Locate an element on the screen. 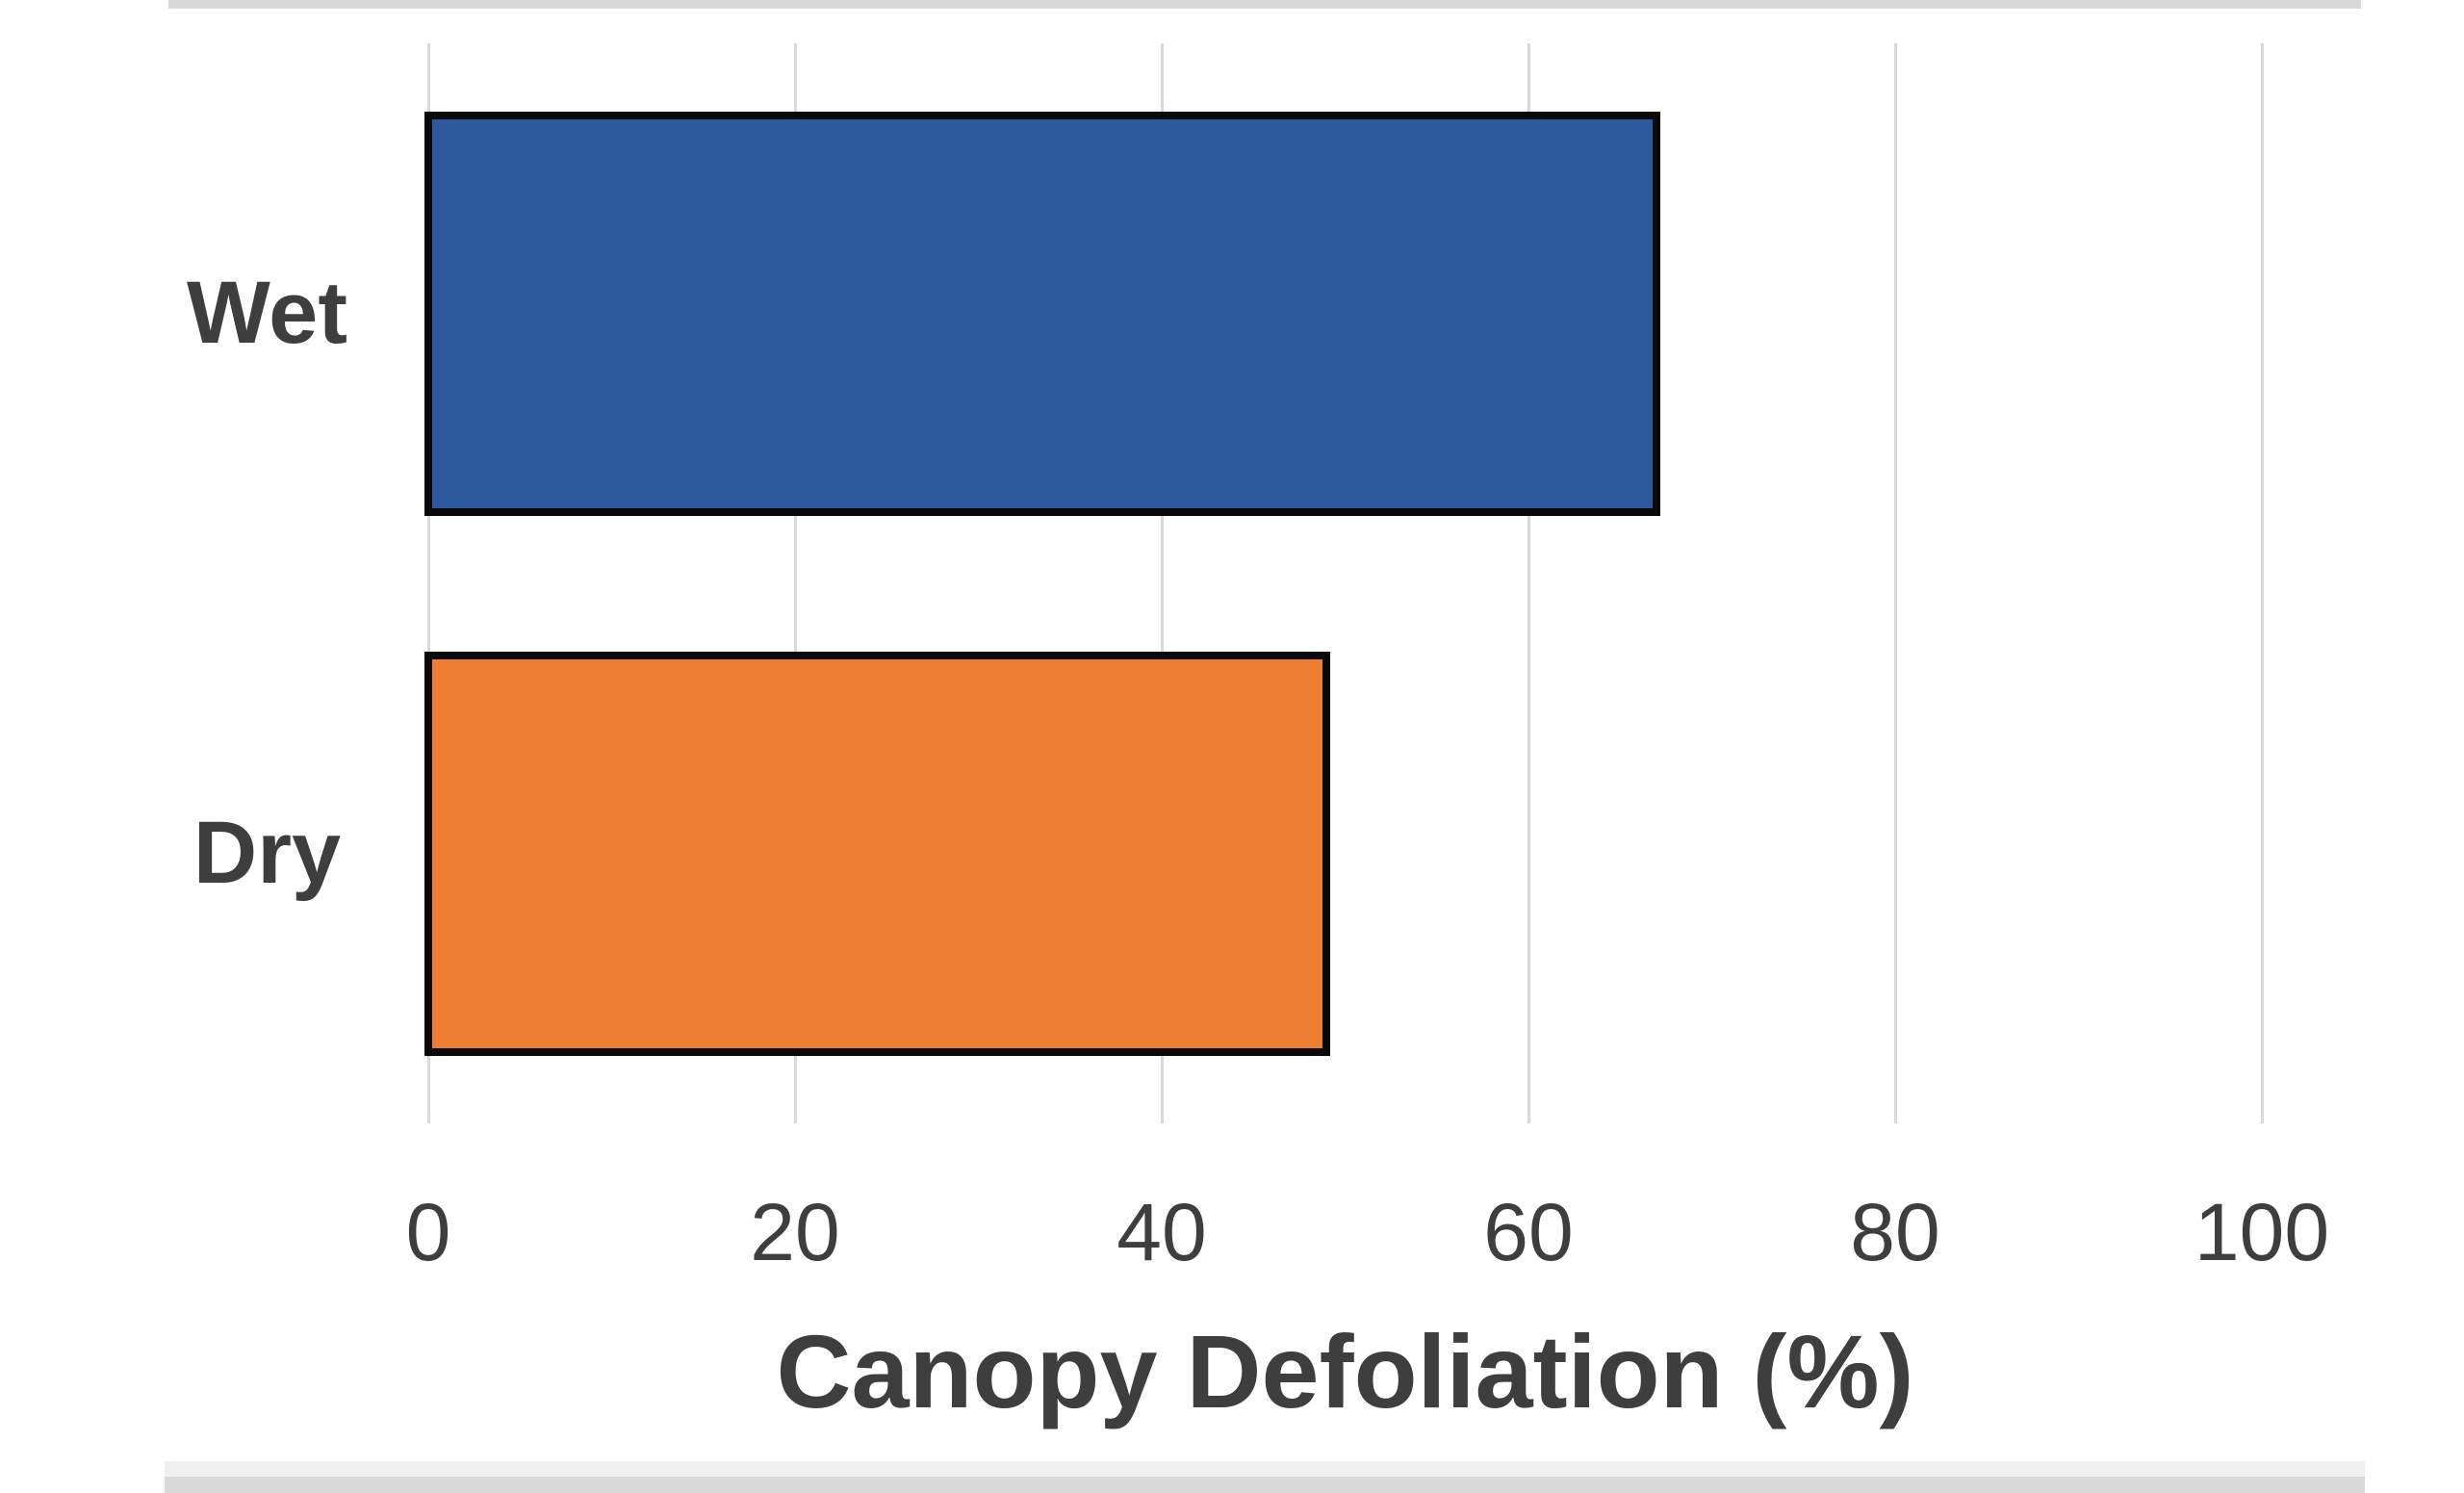  category-label-dry: Dry is located at coordinates (267, 853).